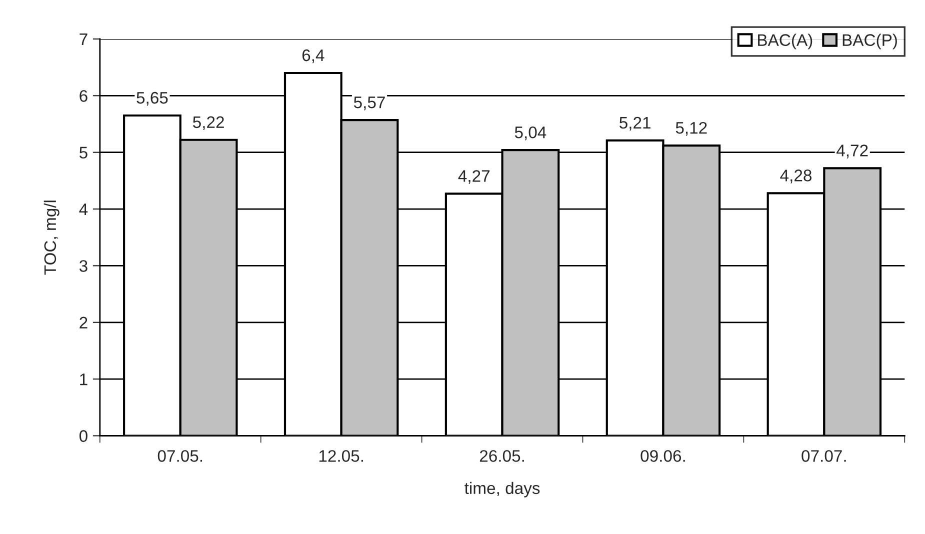  Describe the element at coordinates (208, 123) in the screenshot. I see `data-label: 5,22` at that location.